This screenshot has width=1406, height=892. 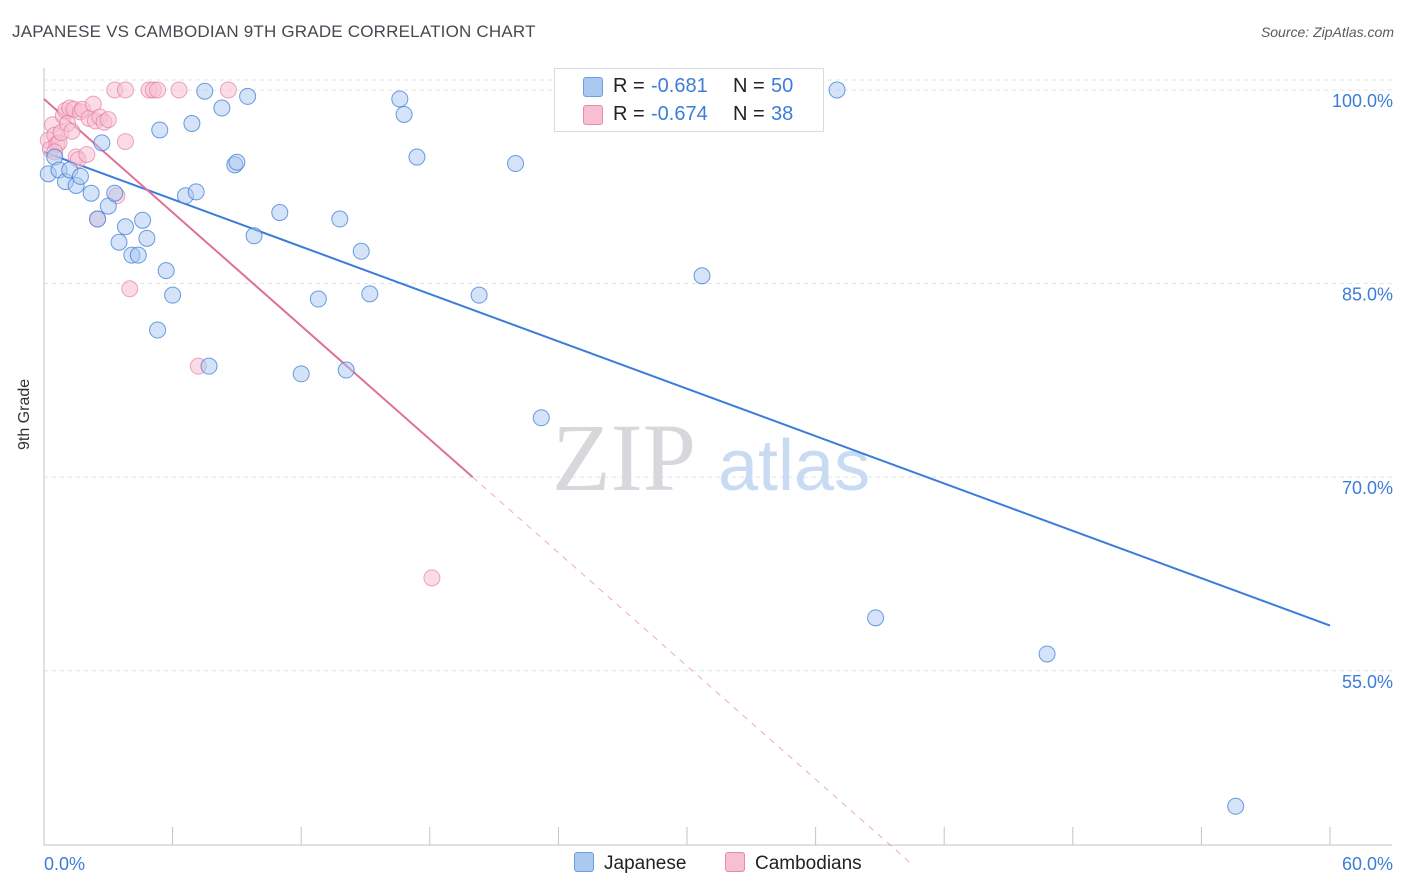 I want to click on japanese-swatch, so click(x=593, y=87).